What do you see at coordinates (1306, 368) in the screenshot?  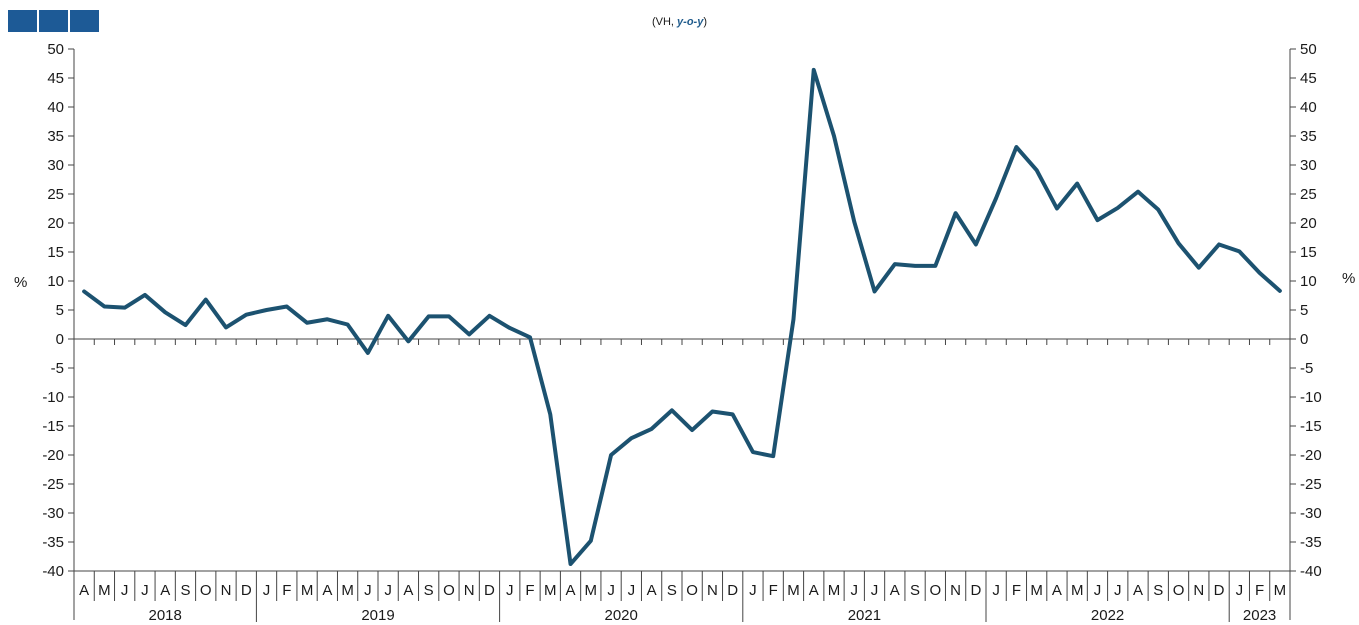 I see `y-tick-label-right: -5` at bounding box center [1306, 368].